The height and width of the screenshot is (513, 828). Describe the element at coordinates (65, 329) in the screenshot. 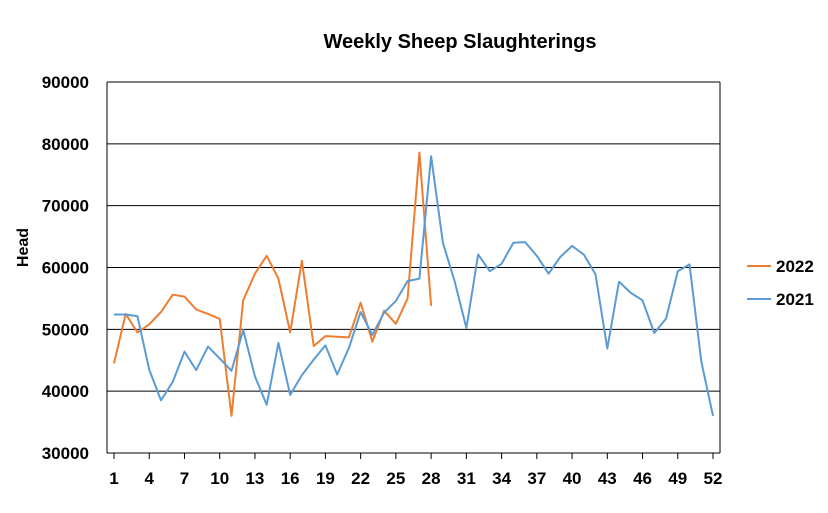

I see `y-tick-label: 50000` at that location.